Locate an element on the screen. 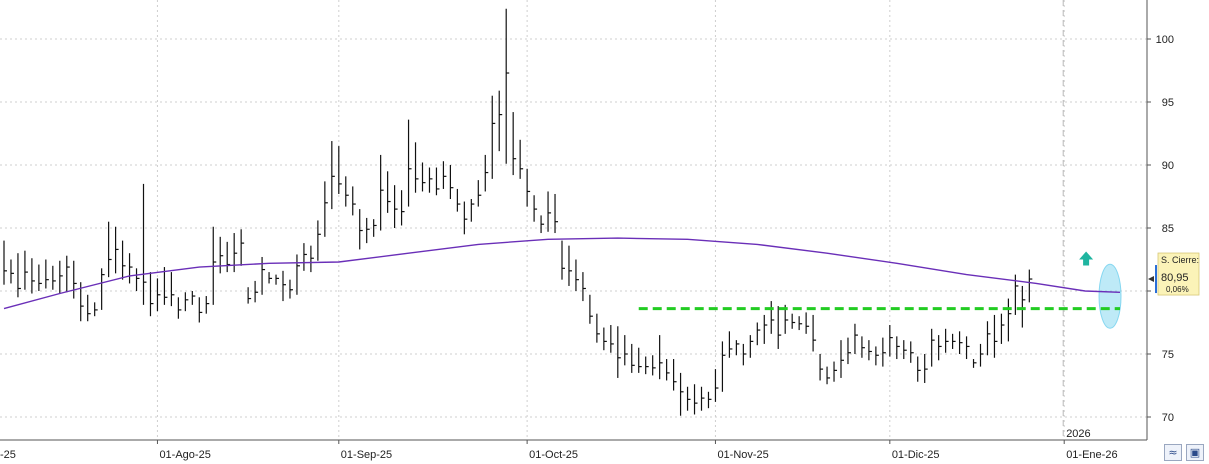 Image resolution: width=1209 pixels, height=464 pixels. y-tick-label: 85 is located at coordinates (1168, 229).